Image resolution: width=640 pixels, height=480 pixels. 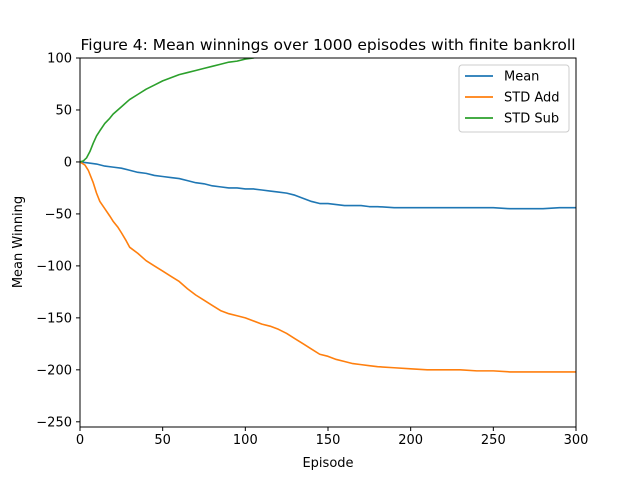 What do you see at coordinates (162, 440) in the screenshot?
I see `x-tick-label: 50` at bounding box center [162, 440].